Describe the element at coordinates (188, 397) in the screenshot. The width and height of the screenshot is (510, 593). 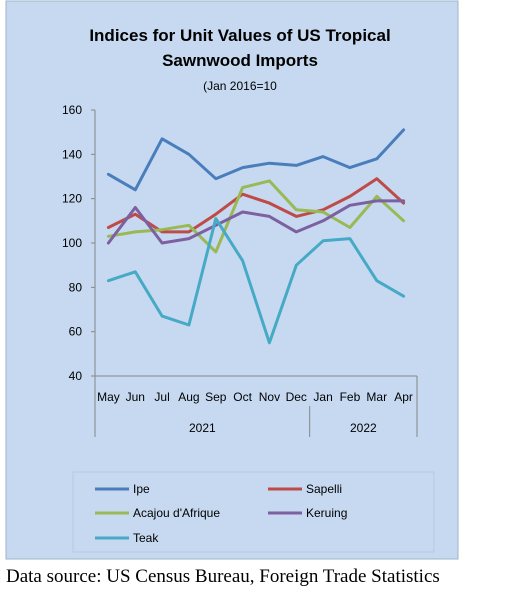
I see `x-tick-label: Aug` at that location.